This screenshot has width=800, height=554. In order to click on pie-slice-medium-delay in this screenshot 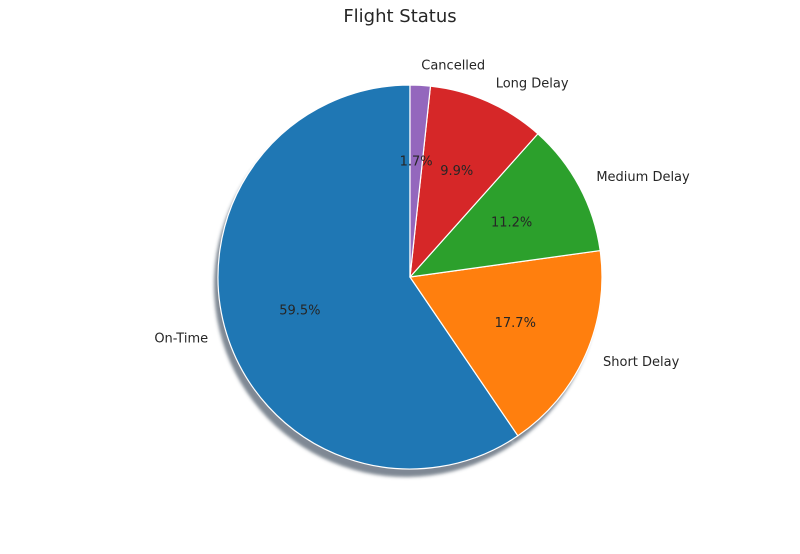, I will do `click(505, 205)`.